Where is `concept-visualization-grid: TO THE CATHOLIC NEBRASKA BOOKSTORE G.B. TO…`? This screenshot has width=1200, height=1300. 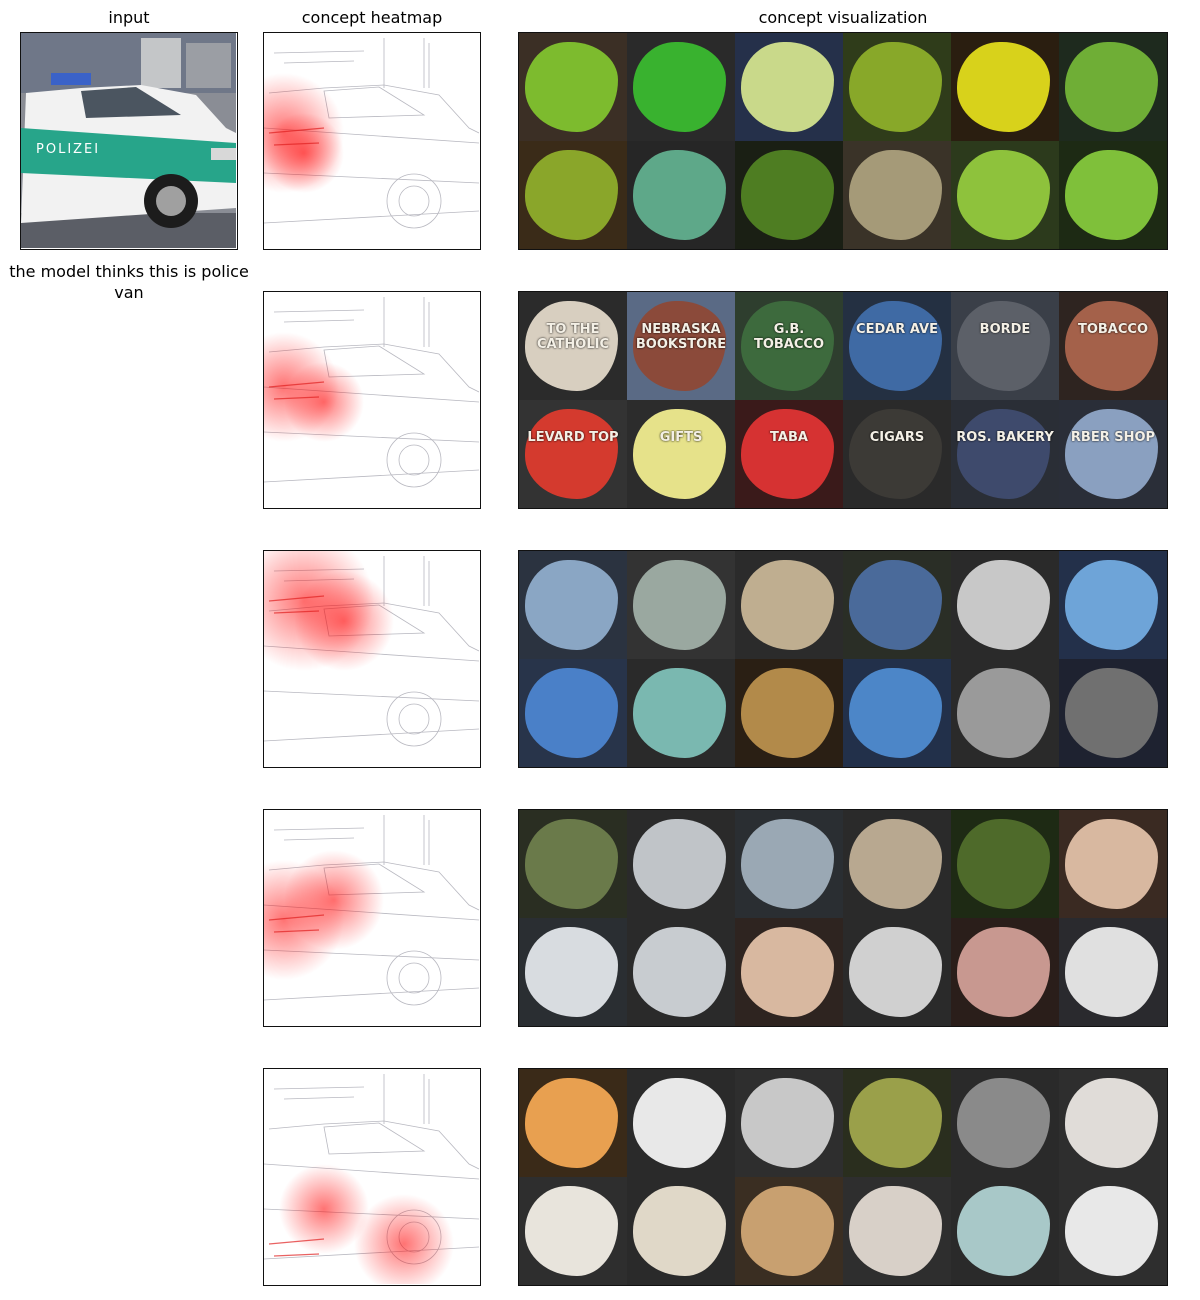 concept-visualization-grid: TO THE CATHOLIC NEBRASKA BOOKSTORE G.B. TO… is located at coordinates (843, 400).